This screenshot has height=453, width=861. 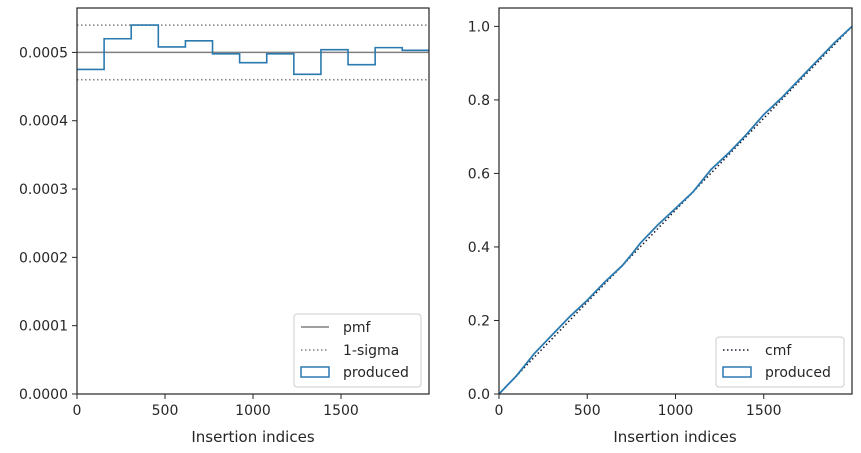 I want to click on y-tick-label: 0.8, so click(x=479, y=101).